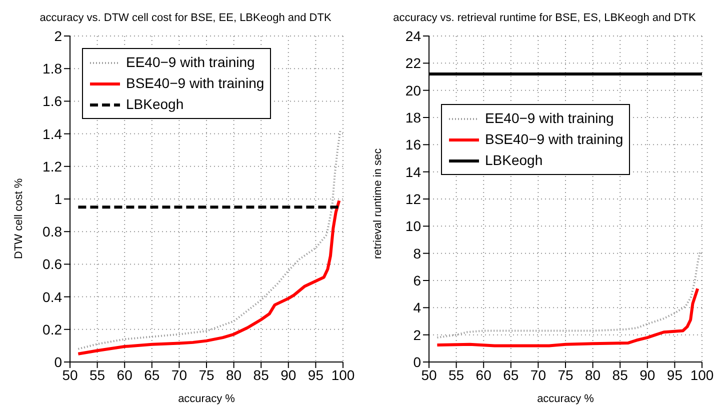  What do you see at coordinates (58, 198) in the screenshot?
I see `y-tick-label: 1` at bounding box center [58, 198].